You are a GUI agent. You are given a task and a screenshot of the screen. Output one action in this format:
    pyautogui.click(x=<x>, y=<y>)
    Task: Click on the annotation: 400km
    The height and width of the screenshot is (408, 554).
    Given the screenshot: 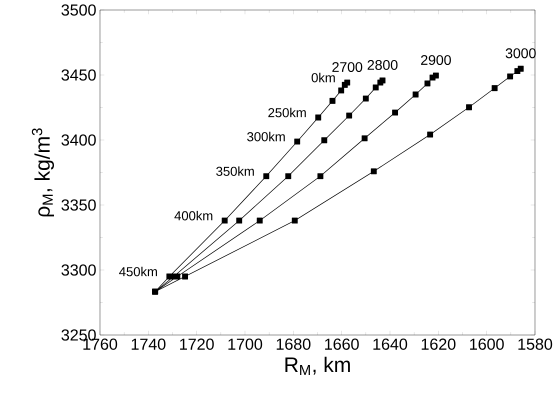 What is the action you would take?
    pyautogui.click(x=193, y=215)
    